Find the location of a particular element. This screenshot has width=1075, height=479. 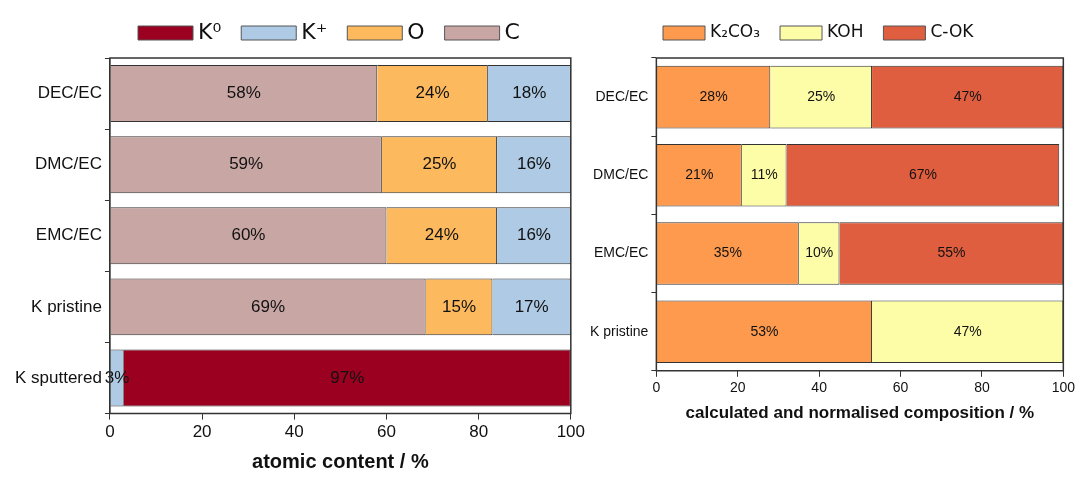

legend-label: KOH is located at coordinates (845, 31).